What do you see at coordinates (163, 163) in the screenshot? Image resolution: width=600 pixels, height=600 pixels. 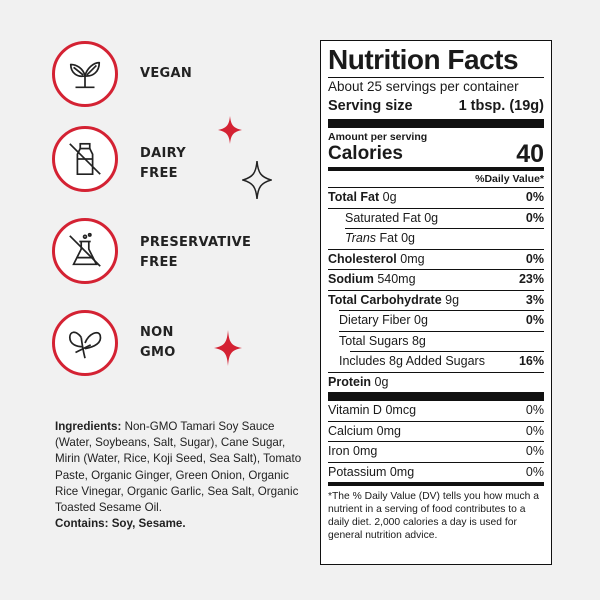 I see `dairy-free-label: DAIRY FREE` at bounding box center [163, 163].